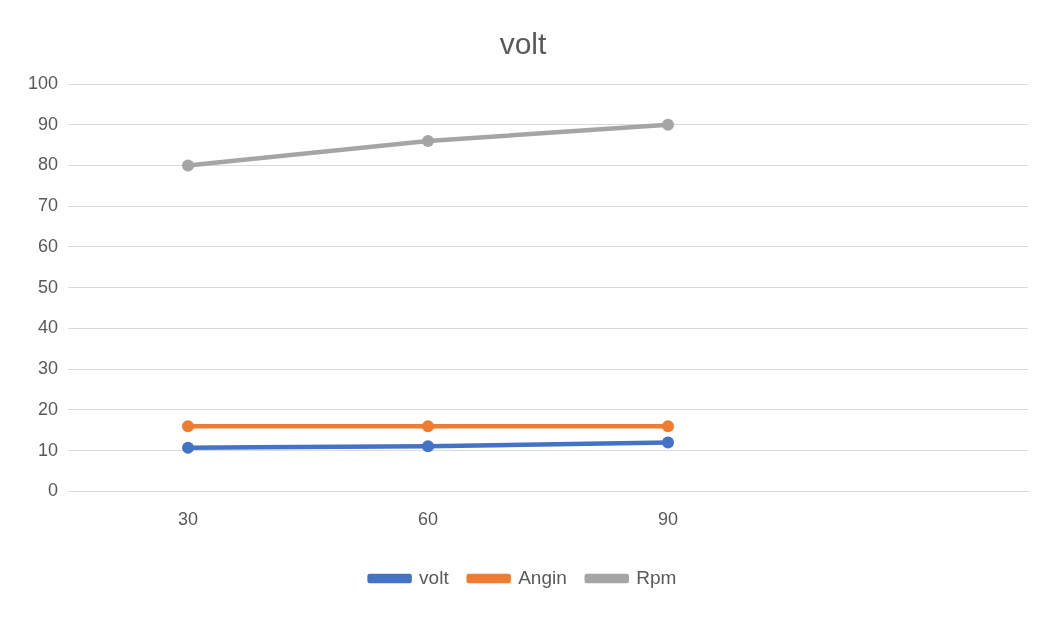  What do you see at coordinates (48, 123) in the screenshot?
I see `y-tick-label: 90` at bounding box center [48, 123].